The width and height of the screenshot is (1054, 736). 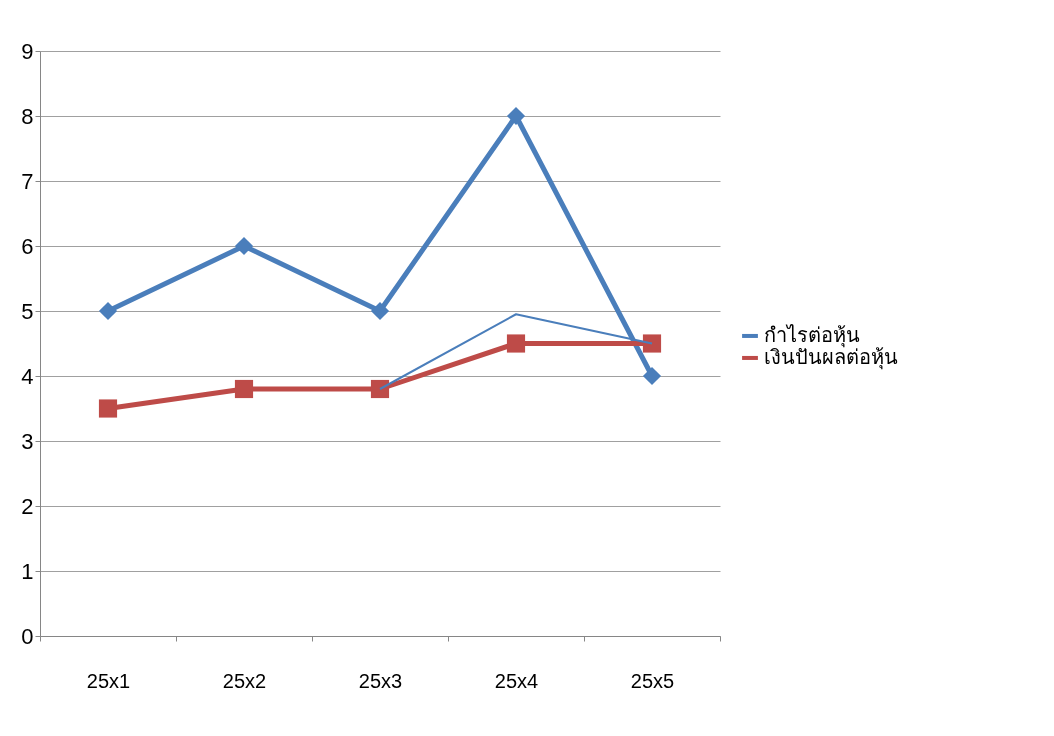 I want to click on y-tick-label: 2, so click(x=27, y=506).